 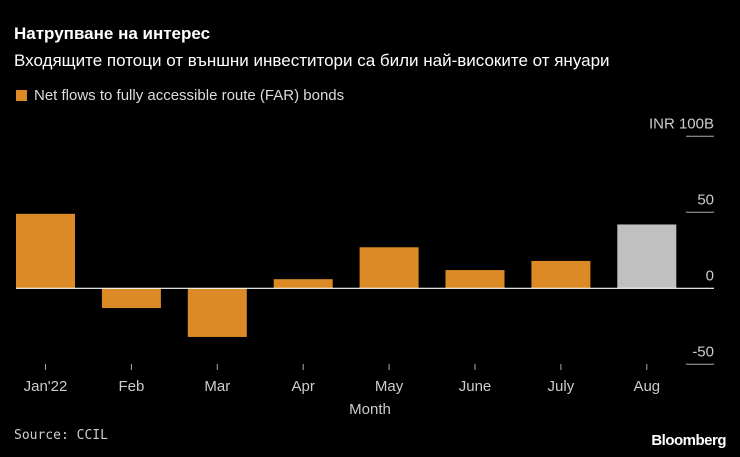 I want to click on source-note: Source: CCIL, so click(x=61, y=435).